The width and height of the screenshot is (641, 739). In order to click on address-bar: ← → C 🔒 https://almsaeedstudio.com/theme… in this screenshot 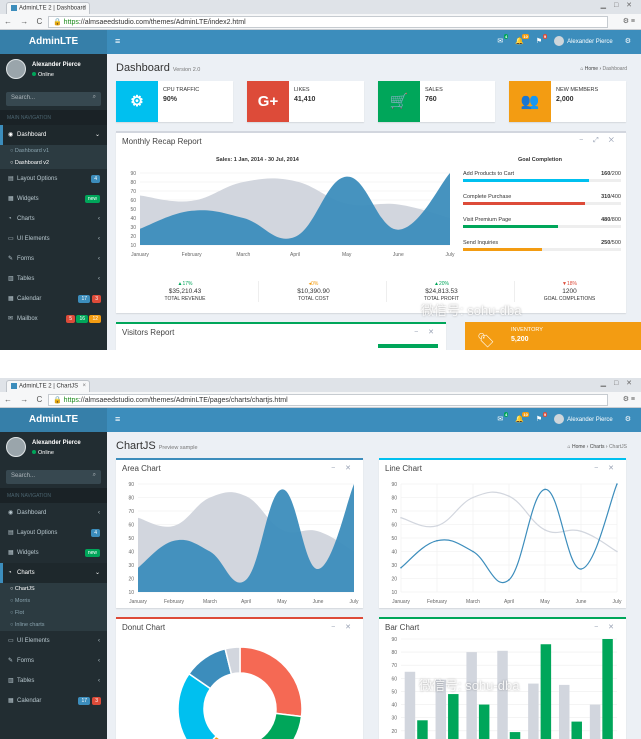, I will do `click(320, 22)`.